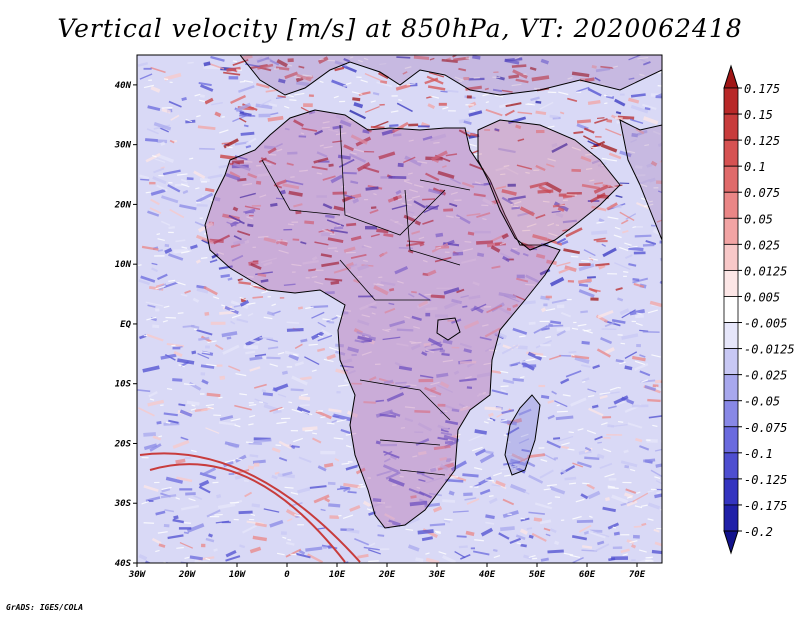  What do you see at coordinates (765, 376) in the screenshot?
I see `colorbar-label: -0.025` at bounding box center [765, 376].